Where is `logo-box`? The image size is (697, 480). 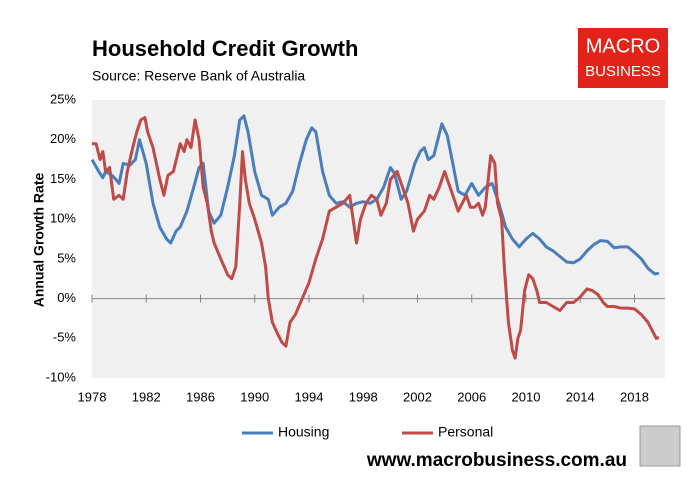 logo-box is located at coordinates (623, 58).